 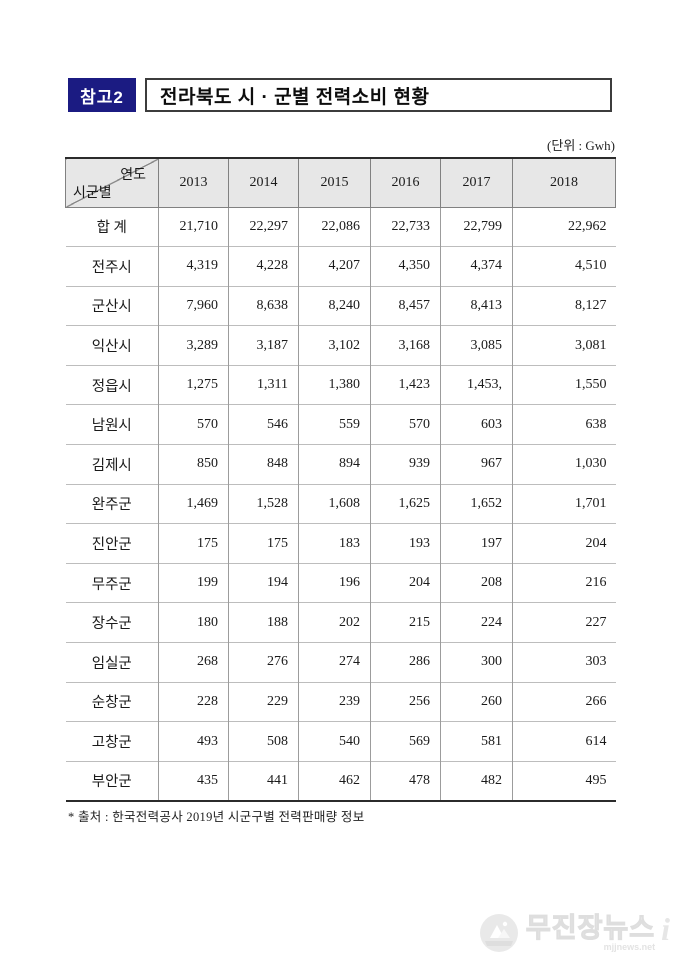 What do you see at coordinates (263, 182) in the screenshot?
I see `year-header-cell: 2014` at bounding box center [263, 182].